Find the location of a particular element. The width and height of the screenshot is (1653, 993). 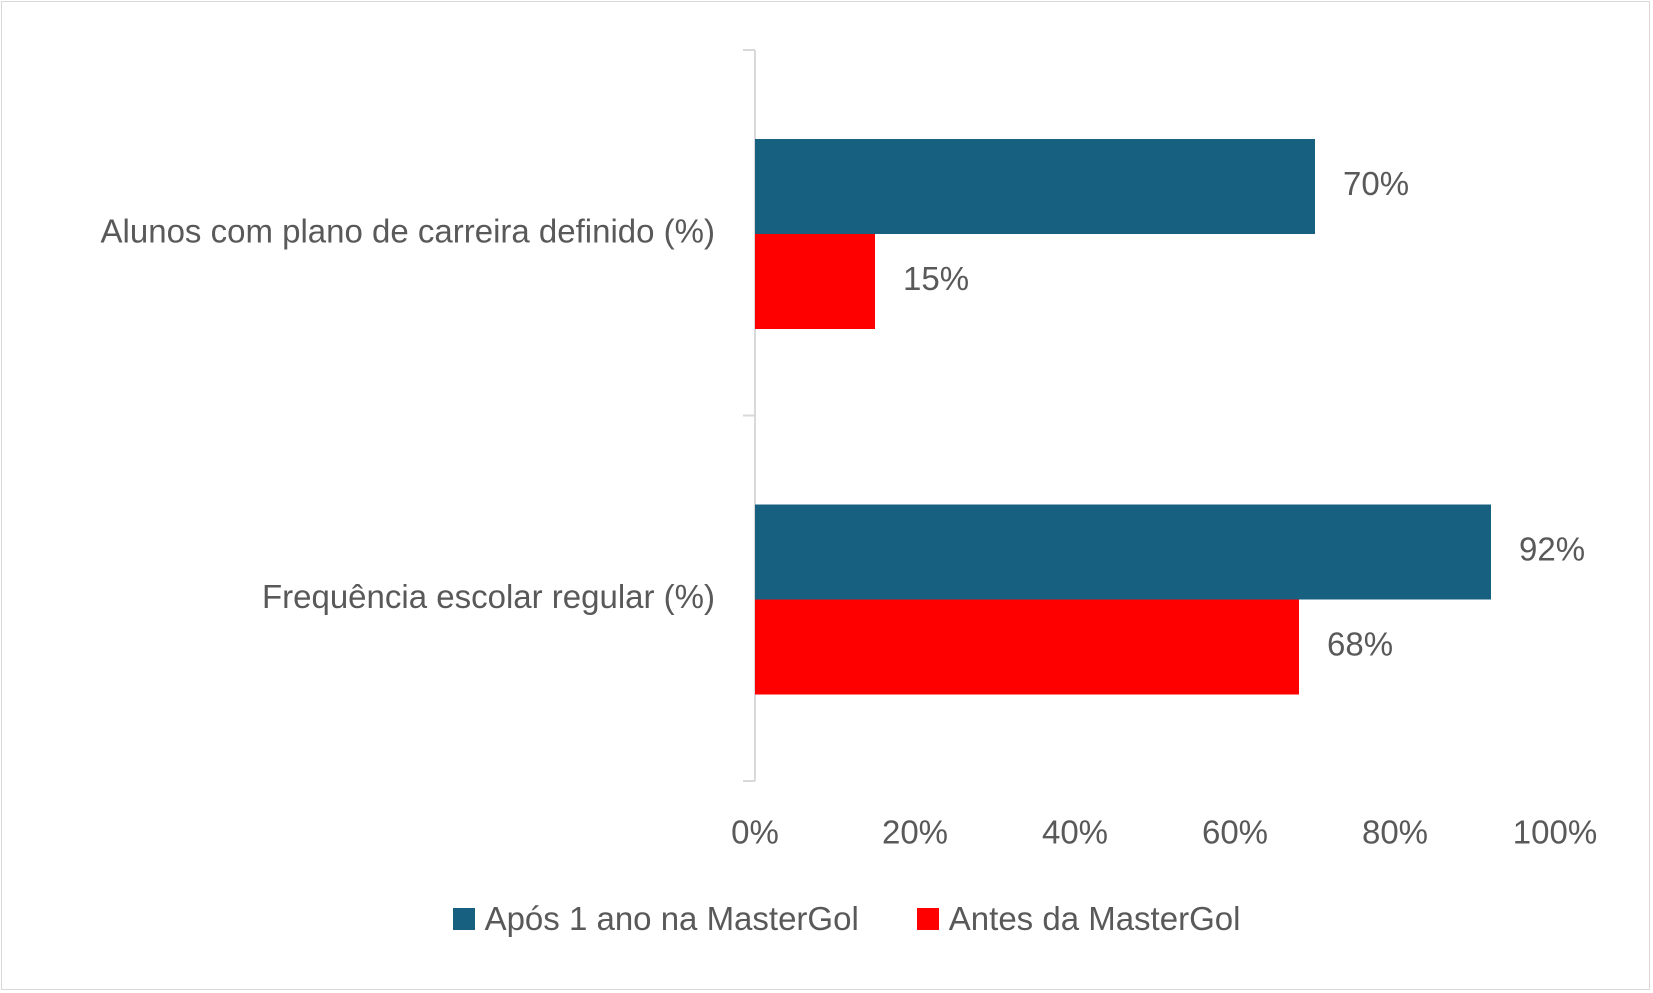

data-label: 70% is located at coordinates (1376, 183).